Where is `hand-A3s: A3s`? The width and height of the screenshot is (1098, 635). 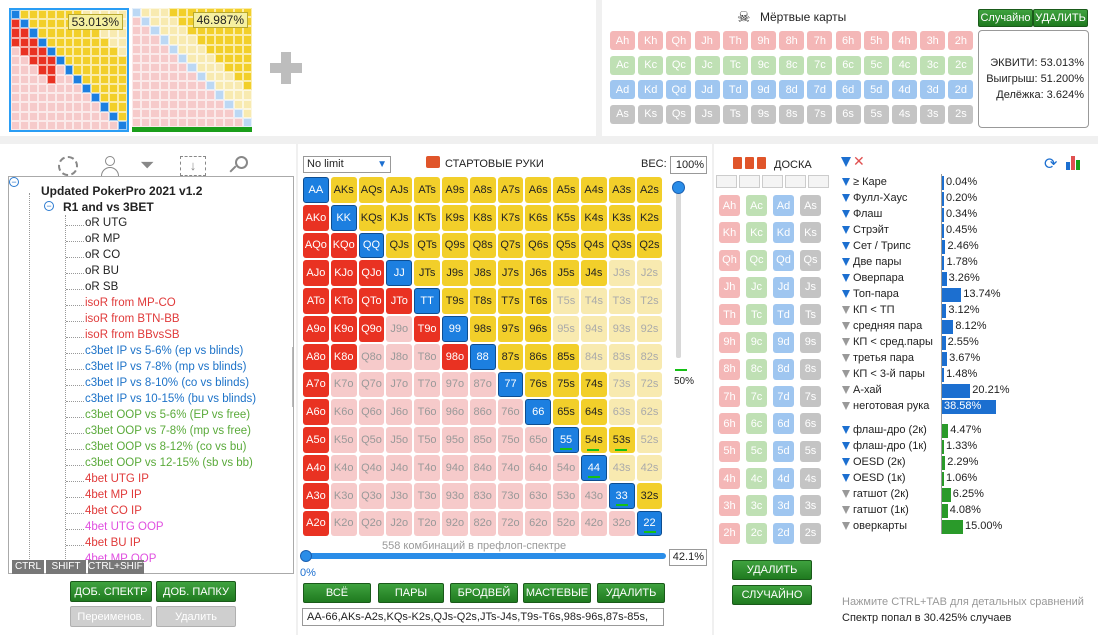
hand-A3s: A3s is located at coordinates (621, 190).